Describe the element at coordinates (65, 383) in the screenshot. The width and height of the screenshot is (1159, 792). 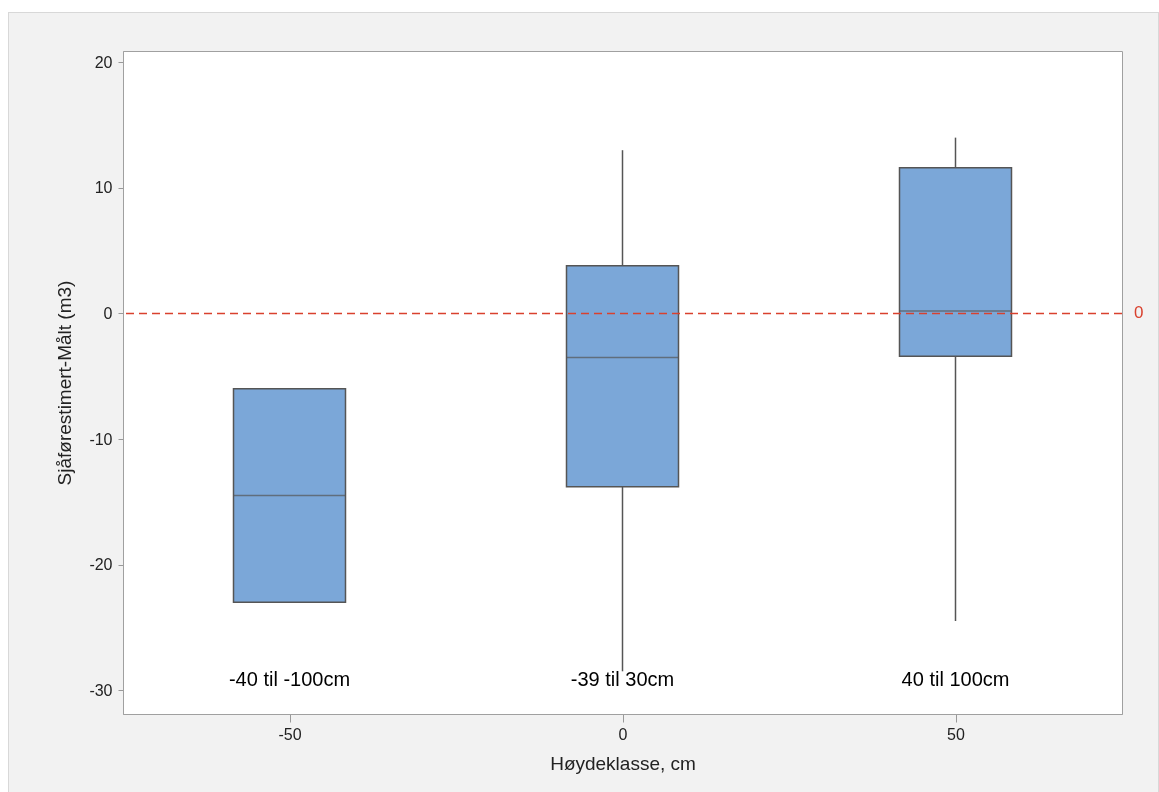
I see `y-axis-title: Sjåførestimert-Målt (m3)` at that location.